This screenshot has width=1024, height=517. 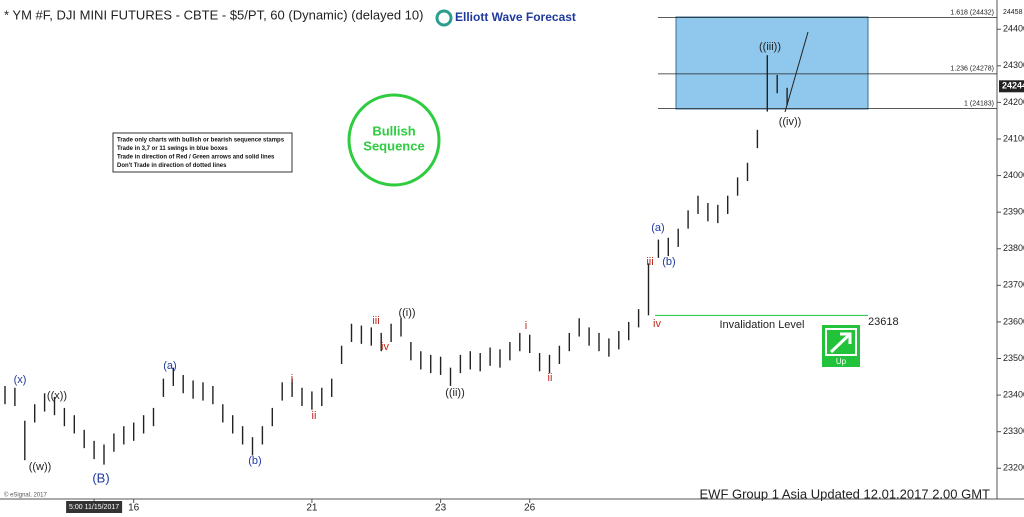 What do you see at coordinates (1013, 248) in the screenshot?
I see `y-tick-label: 23800` at bounding box center [1013, 248].